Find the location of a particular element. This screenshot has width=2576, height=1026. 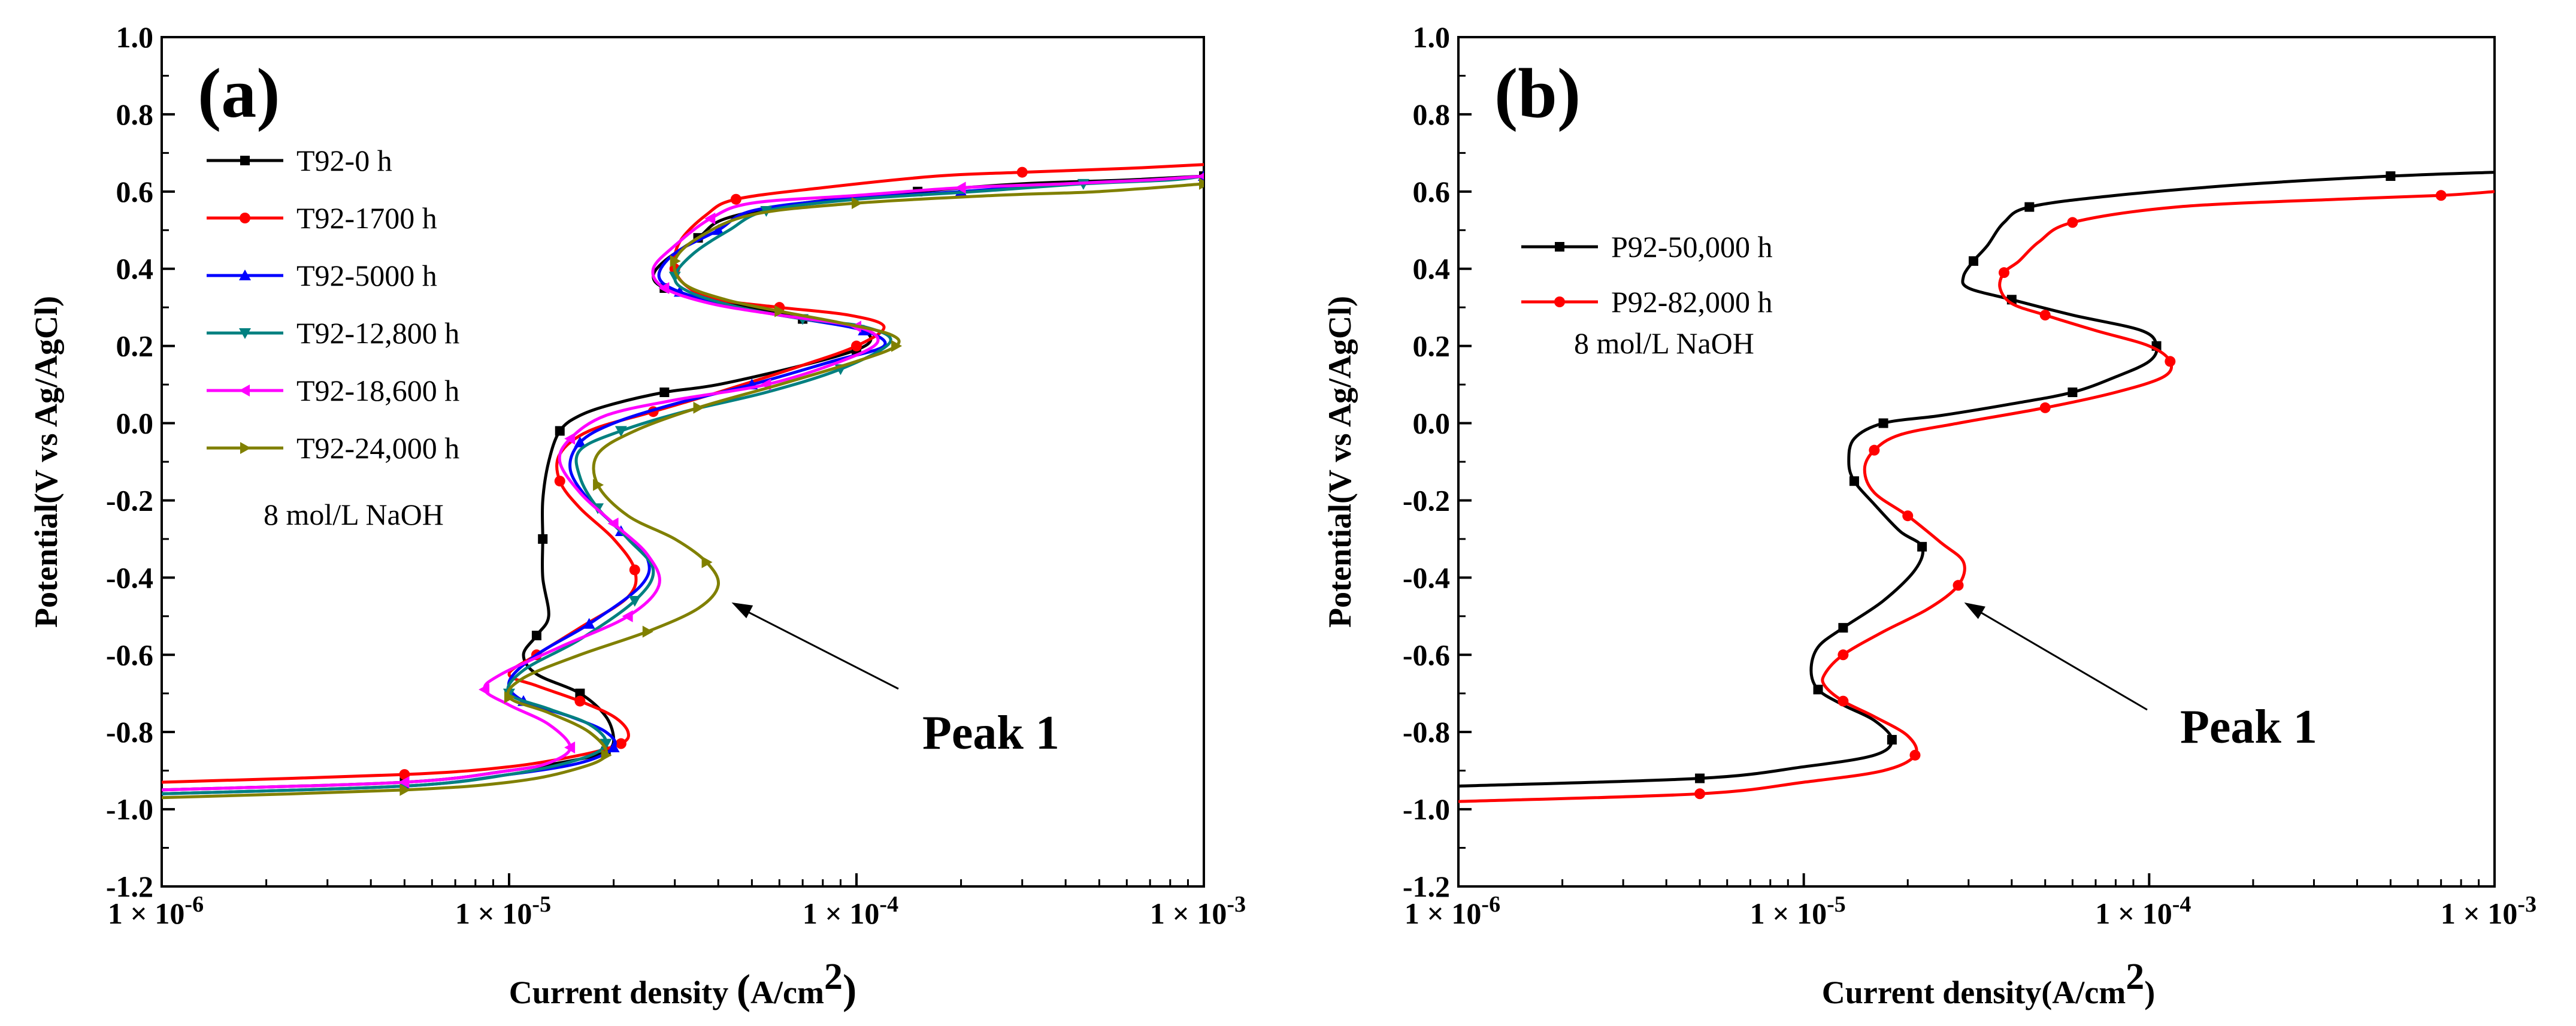

panel-a-x-tick-exponent: -4 is located at coordinates (888, 904).